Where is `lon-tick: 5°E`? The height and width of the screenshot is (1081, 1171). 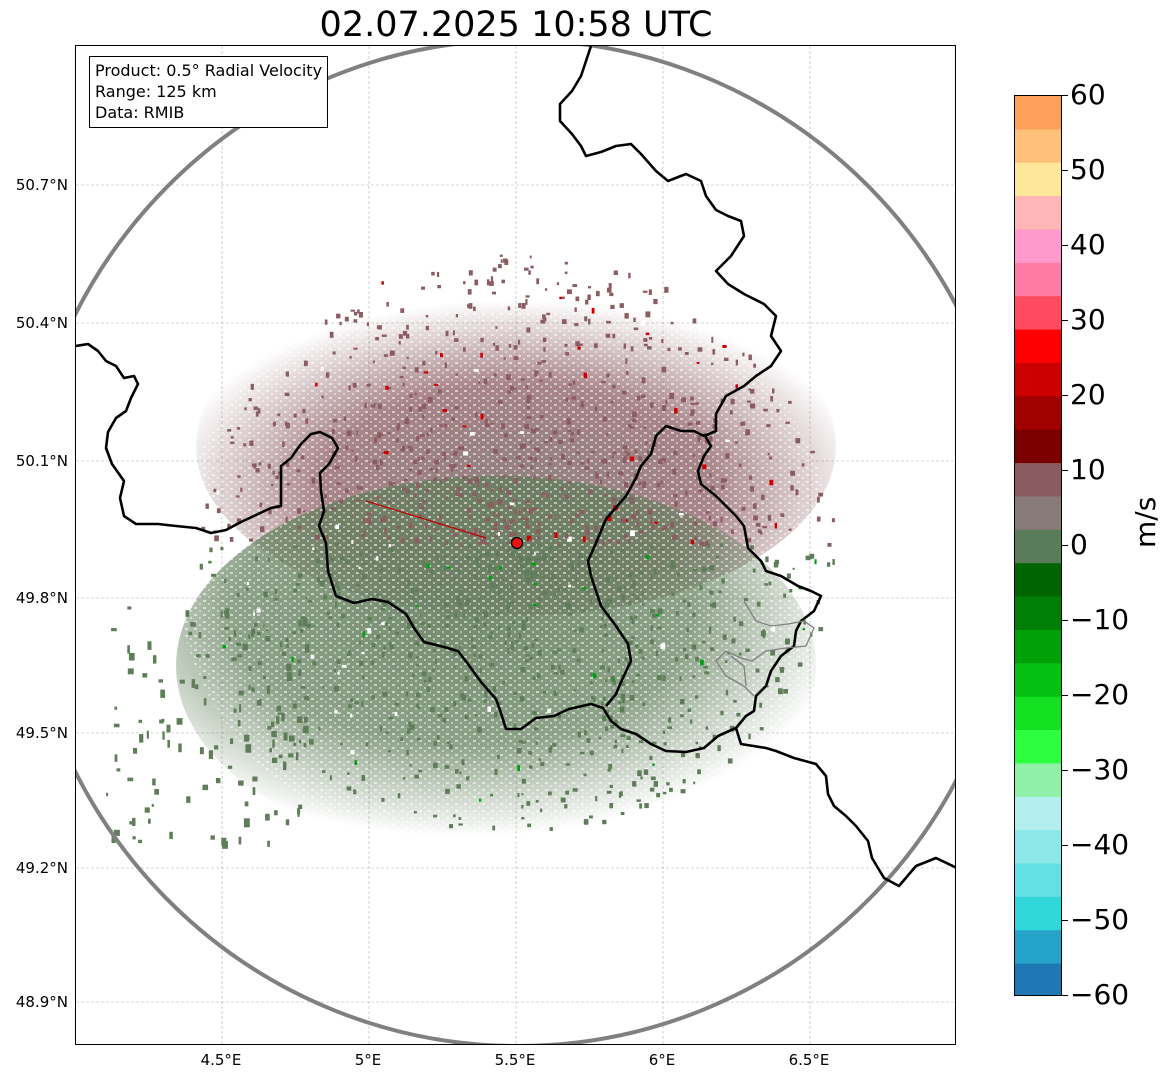 lon-tick: 5°E is located at coordinates (368, 1060).